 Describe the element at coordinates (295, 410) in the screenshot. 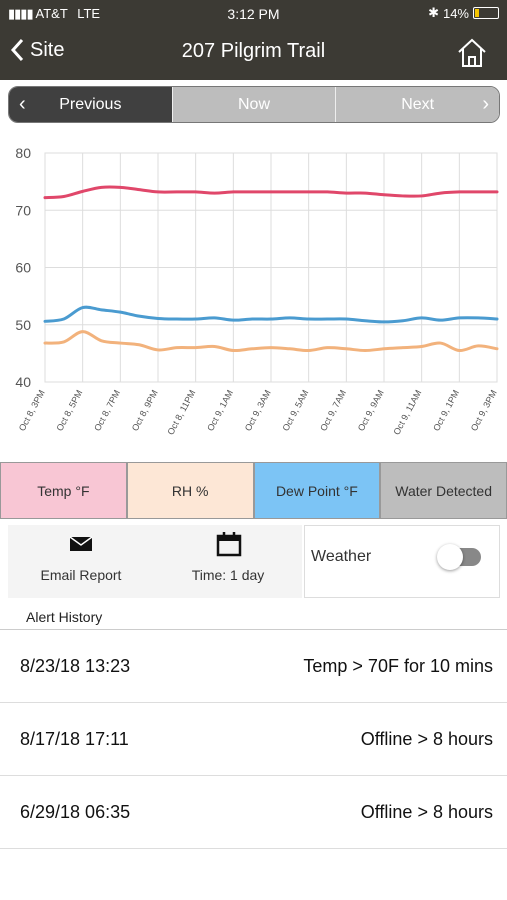

I see `x-tick-label: Oct 9, 5AM` at that location.